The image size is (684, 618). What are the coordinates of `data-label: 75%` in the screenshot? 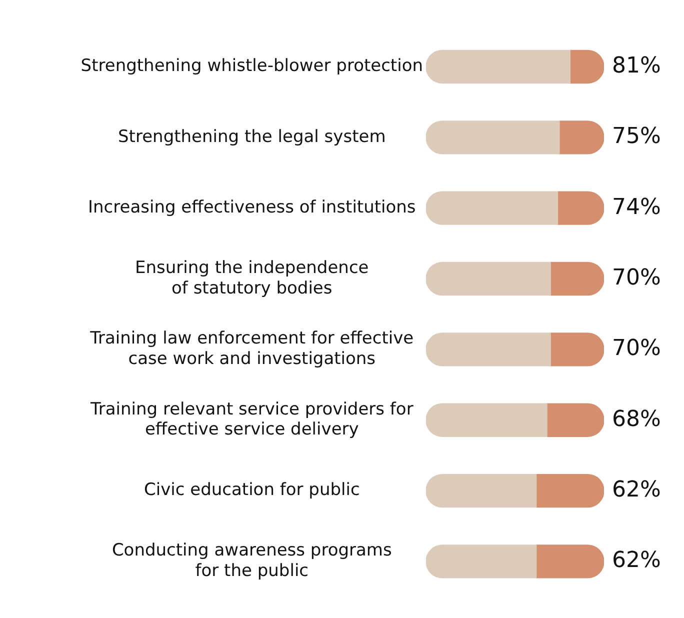 It's located at (636, 137).